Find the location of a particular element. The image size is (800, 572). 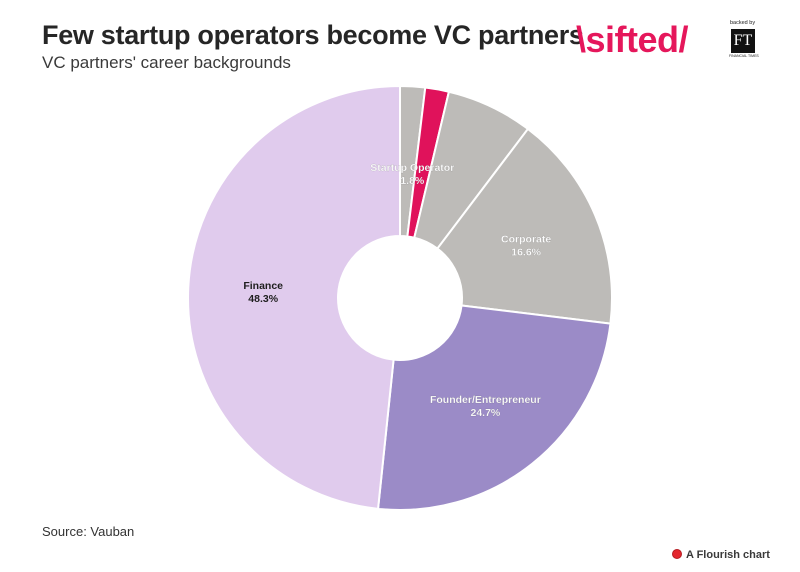

source-note: Source: Vauban is located at coordinates (88, 531).